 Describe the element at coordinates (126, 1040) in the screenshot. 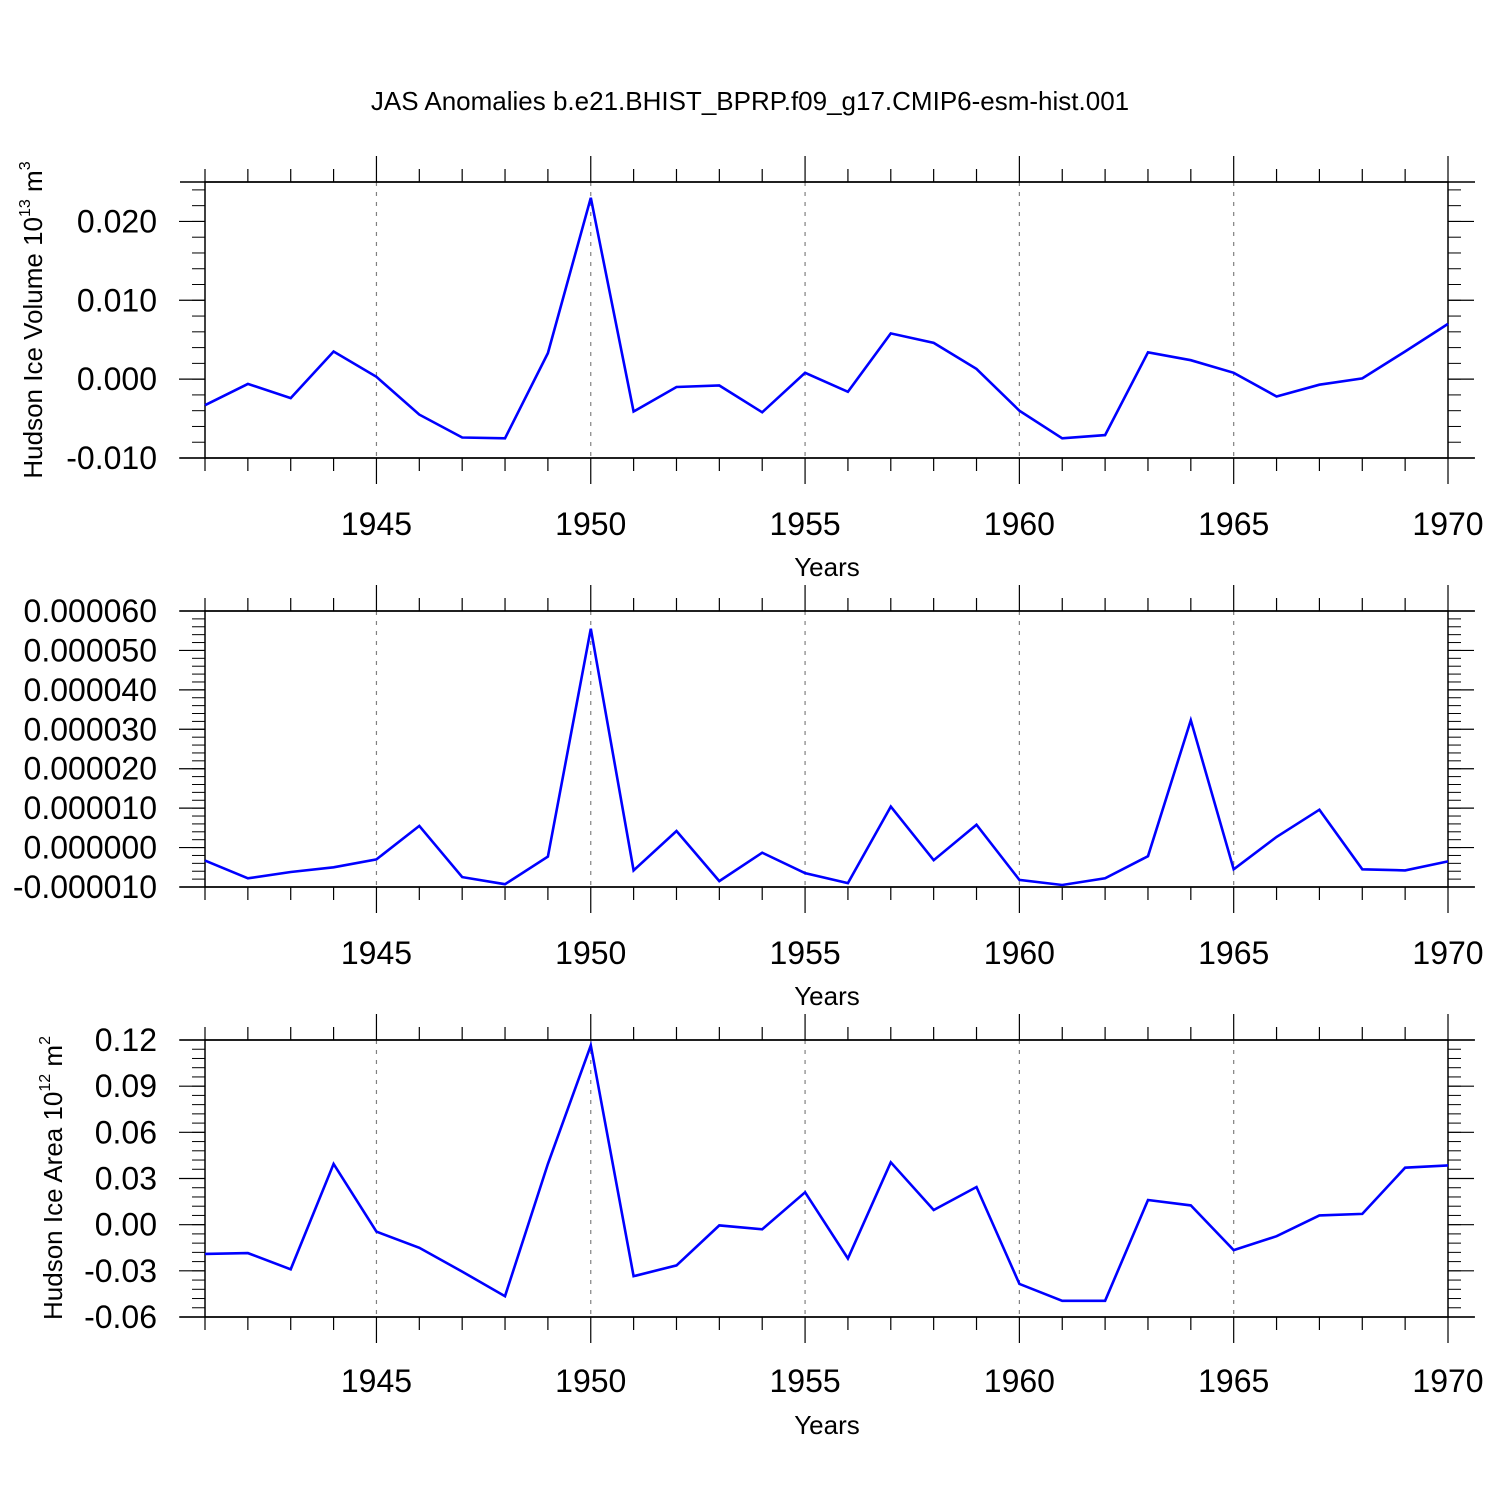

I see `y-tick-label: 0.12` at that location.